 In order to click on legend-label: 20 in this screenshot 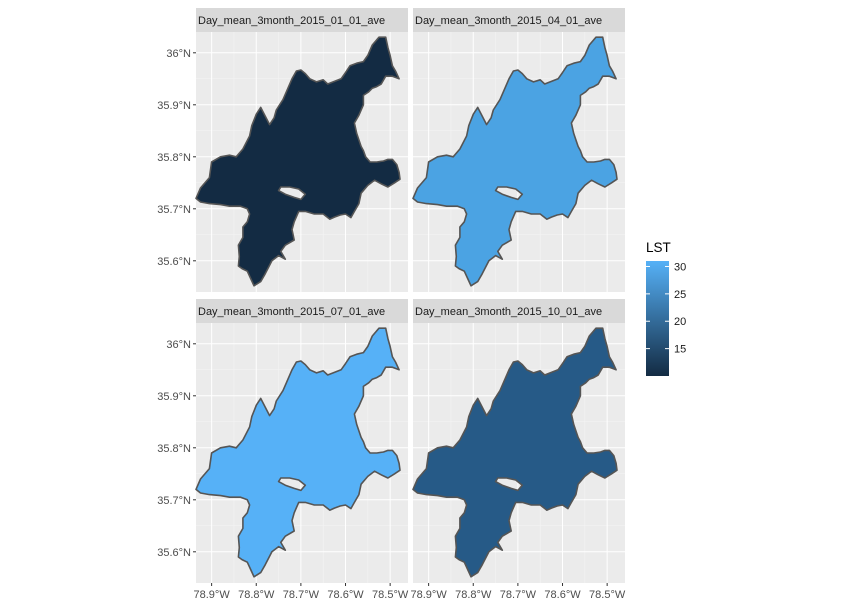, I will do `click(680, 322)`.